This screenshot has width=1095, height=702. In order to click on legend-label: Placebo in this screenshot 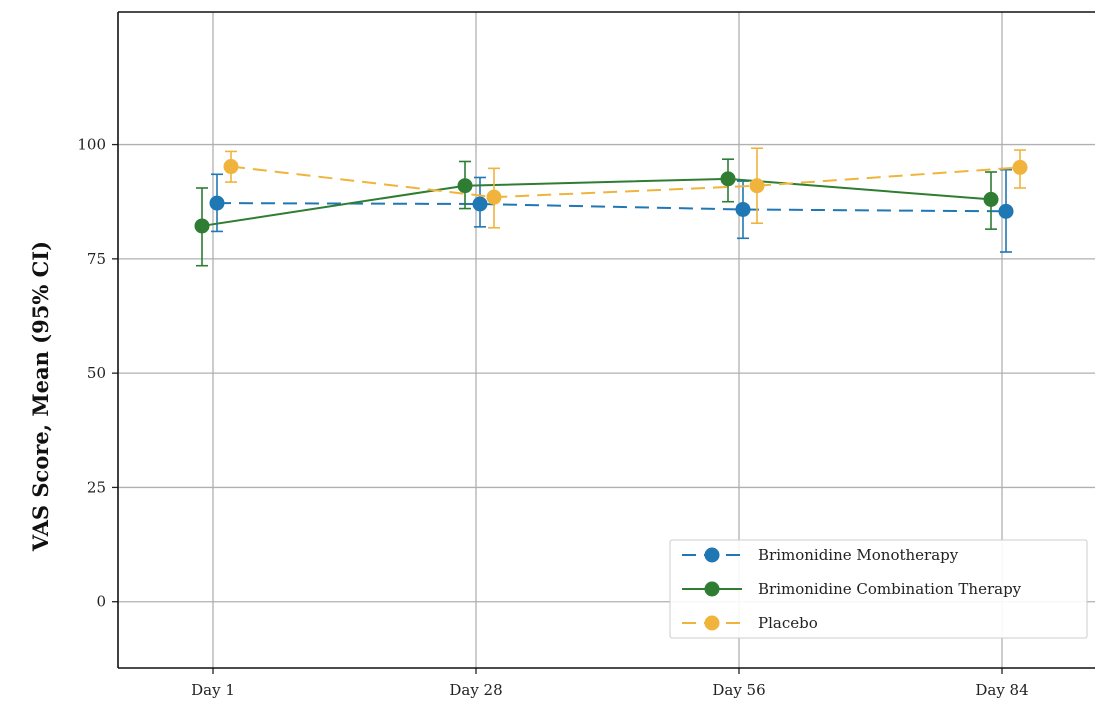, I will do `click(788, 623)`.